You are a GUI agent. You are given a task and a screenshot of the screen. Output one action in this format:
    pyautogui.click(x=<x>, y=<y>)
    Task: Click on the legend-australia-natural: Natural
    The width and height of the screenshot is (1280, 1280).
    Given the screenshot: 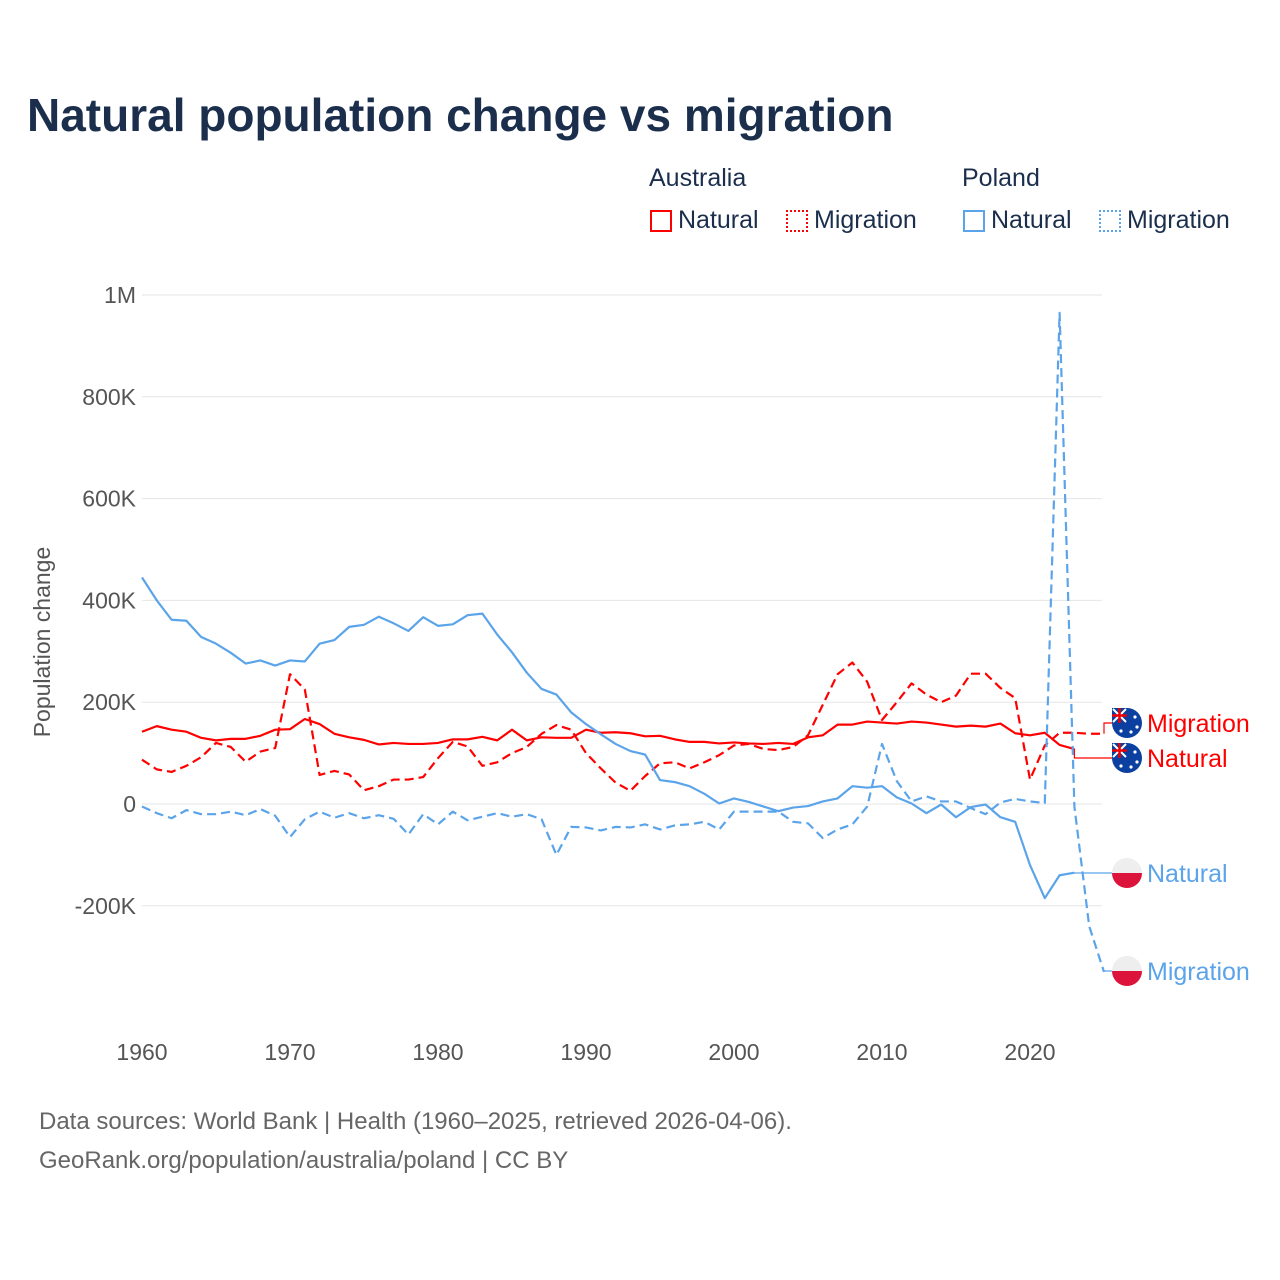 What is the action you would take?
    pyautogui.click(x=704, y=220)
    